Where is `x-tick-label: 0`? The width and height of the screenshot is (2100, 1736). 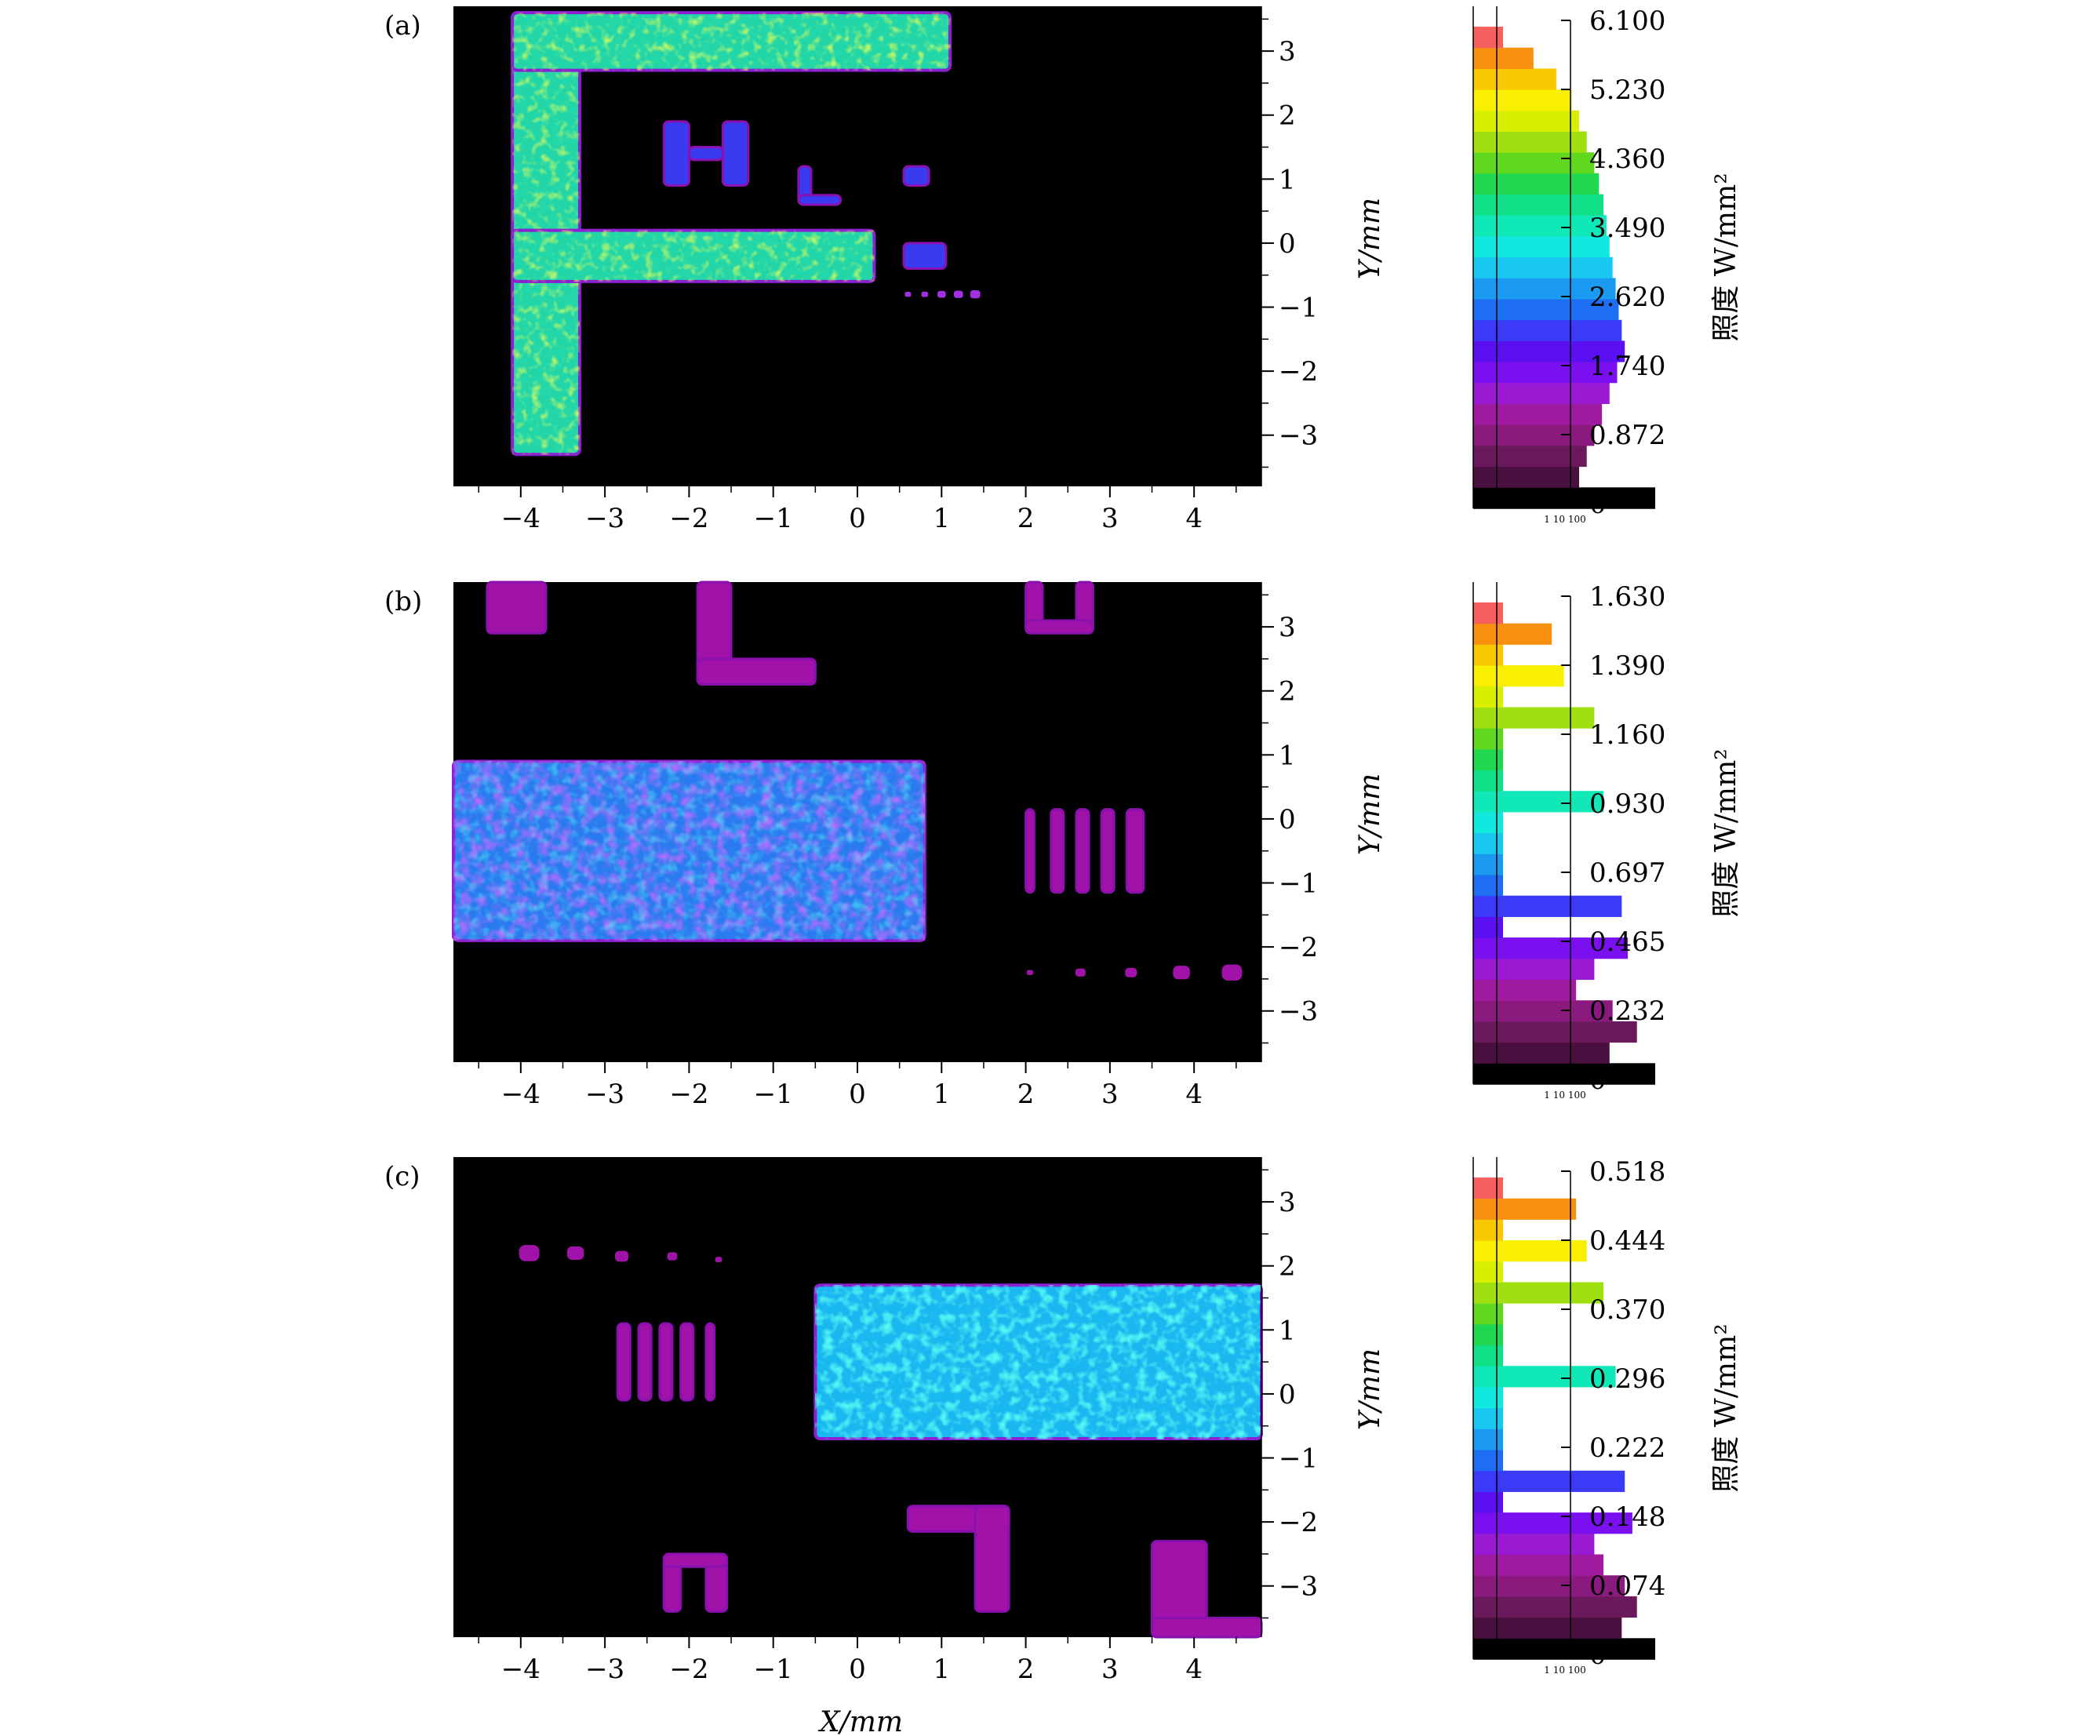 x-tick-label: 0 is located at coordinates (857, 518).